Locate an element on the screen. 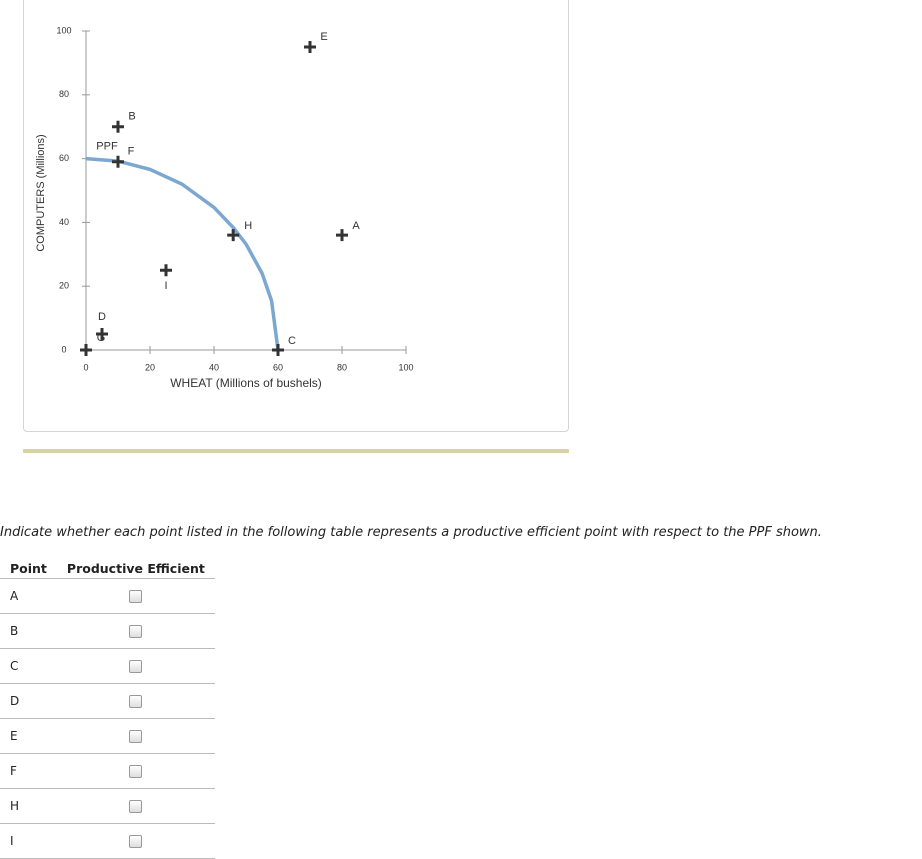 The width and height of the screenshot is (922, 859). point-cell: D is located at coordinates (28, 701).